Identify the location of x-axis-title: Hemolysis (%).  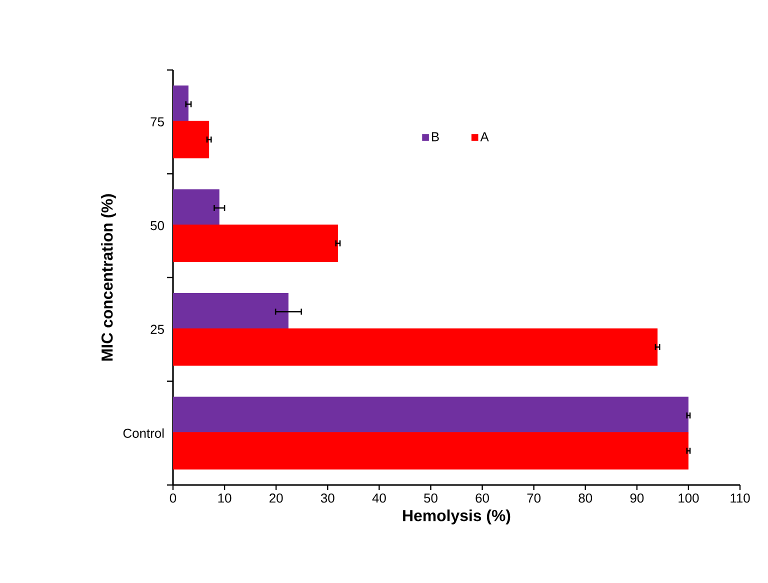
(456, 517).